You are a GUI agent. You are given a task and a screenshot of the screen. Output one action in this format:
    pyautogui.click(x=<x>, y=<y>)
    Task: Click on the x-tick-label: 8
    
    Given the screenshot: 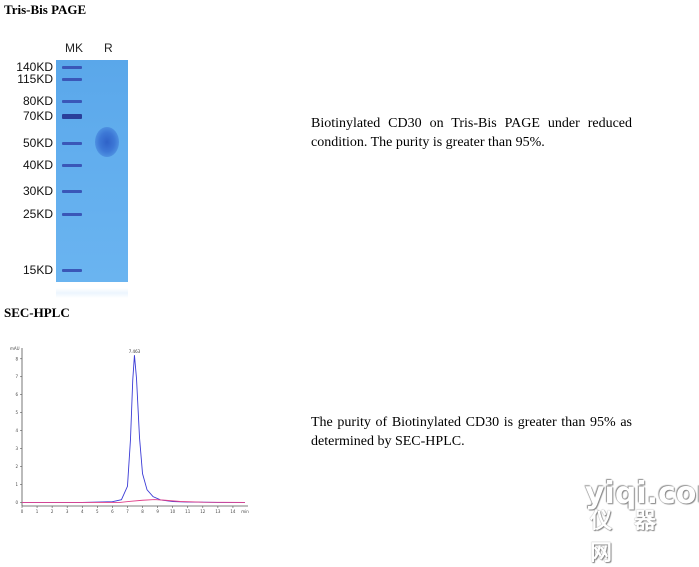 What is the action you would take?
    pyautogui.click(x=142, y=511)
    